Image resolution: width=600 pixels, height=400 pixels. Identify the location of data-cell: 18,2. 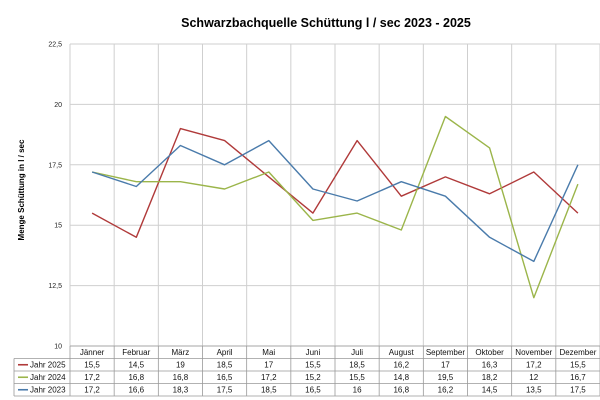
(490, 377).